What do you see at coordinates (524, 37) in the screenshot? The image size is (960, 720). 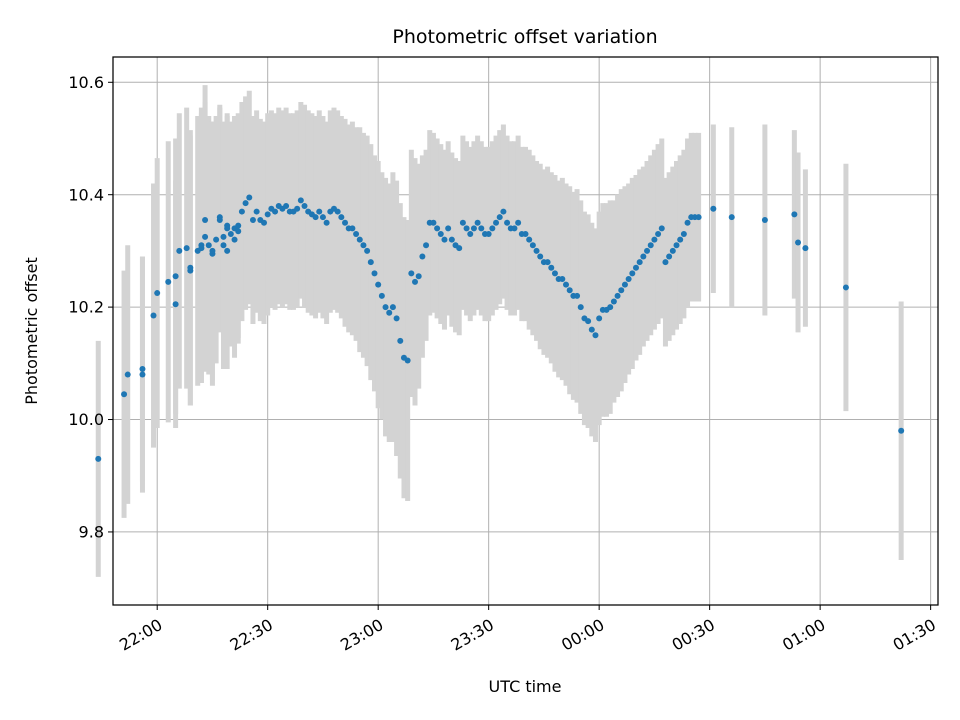 I see `chart-title: Photometric offset variation` at bounding box center [524, 37].